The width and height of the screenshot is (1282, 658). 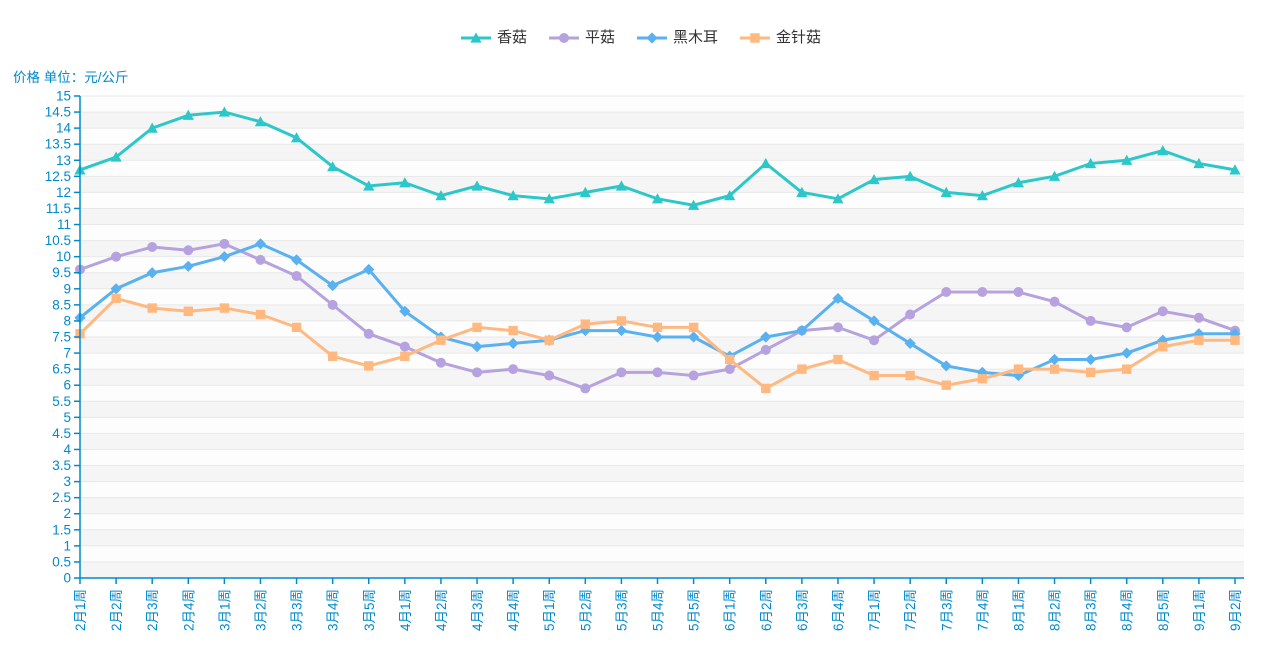 What do you see at coordinates (1163, 610) in the screenshot?
I see `x-tick-label: 8月5周` at bounding box center [1163, 610].